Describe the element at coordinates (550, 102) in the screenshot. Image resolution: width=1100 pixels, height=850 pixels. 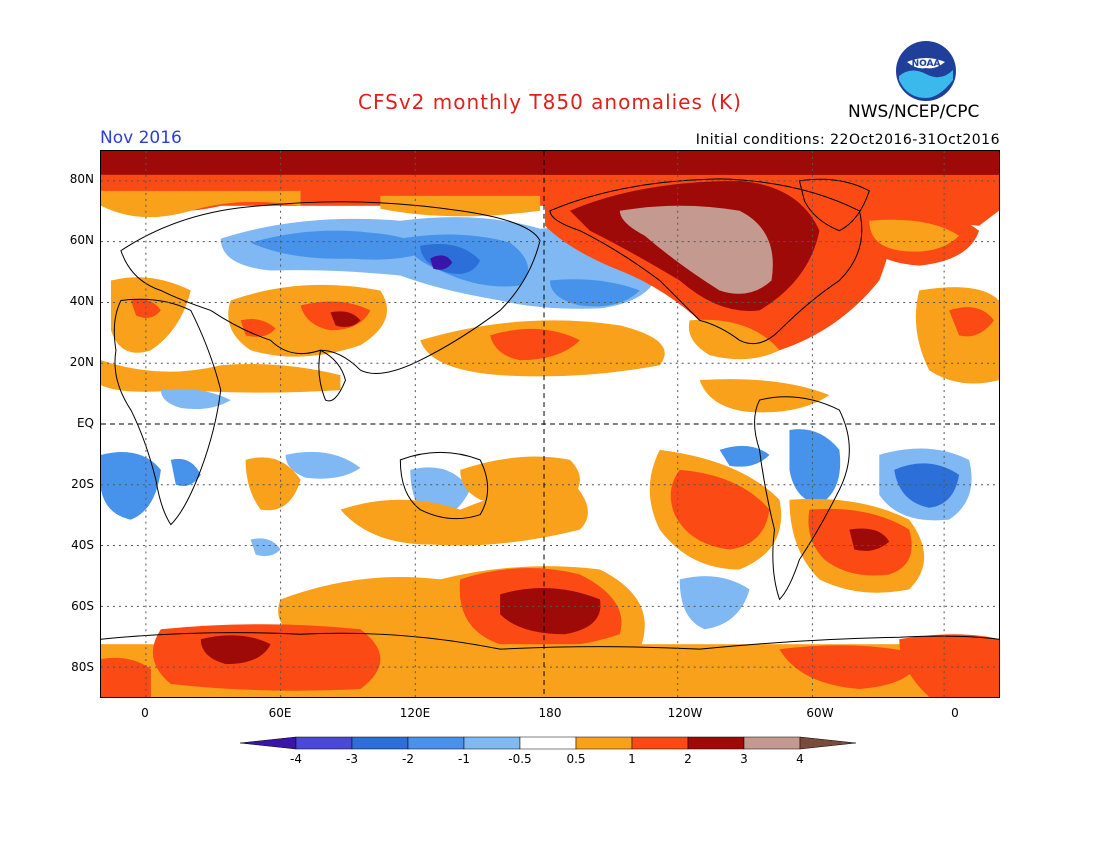
I see `map-title: CFSv2 monthly T850 anomalies (K)` at that location.